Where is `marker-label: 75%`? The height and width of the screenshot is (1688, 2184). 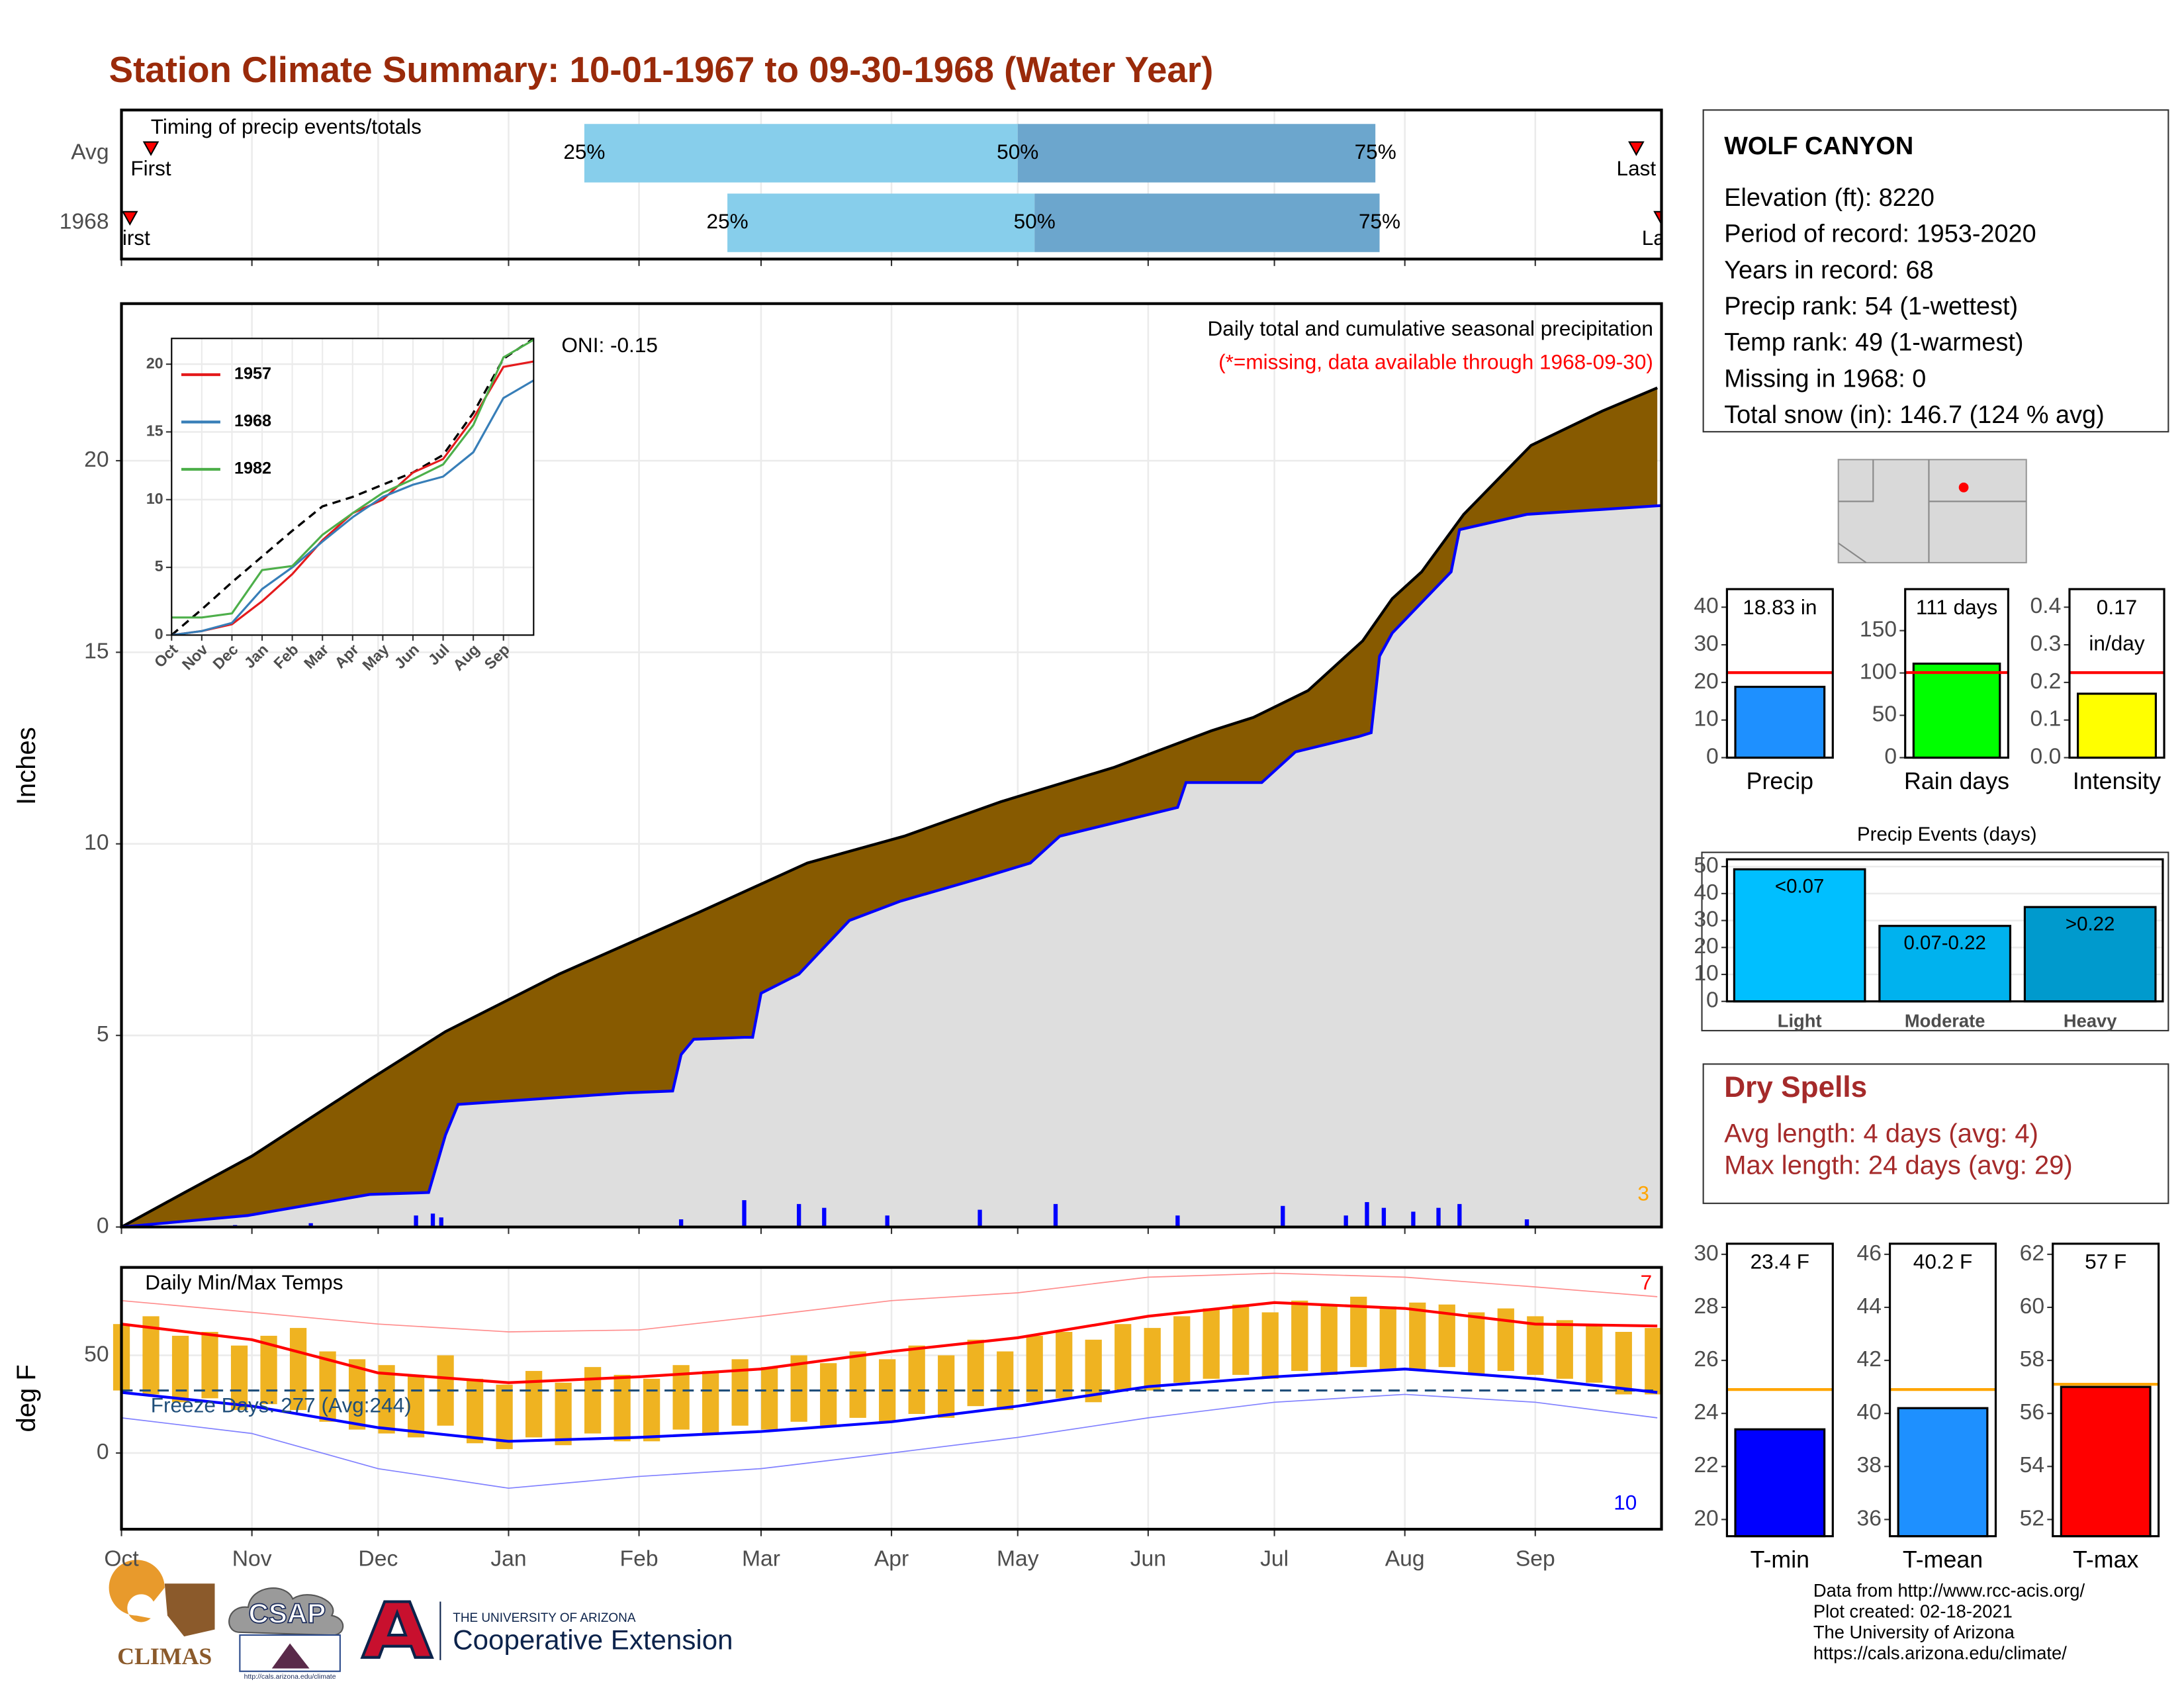
marker-label: 75% is located at coordinates (1376, 152).